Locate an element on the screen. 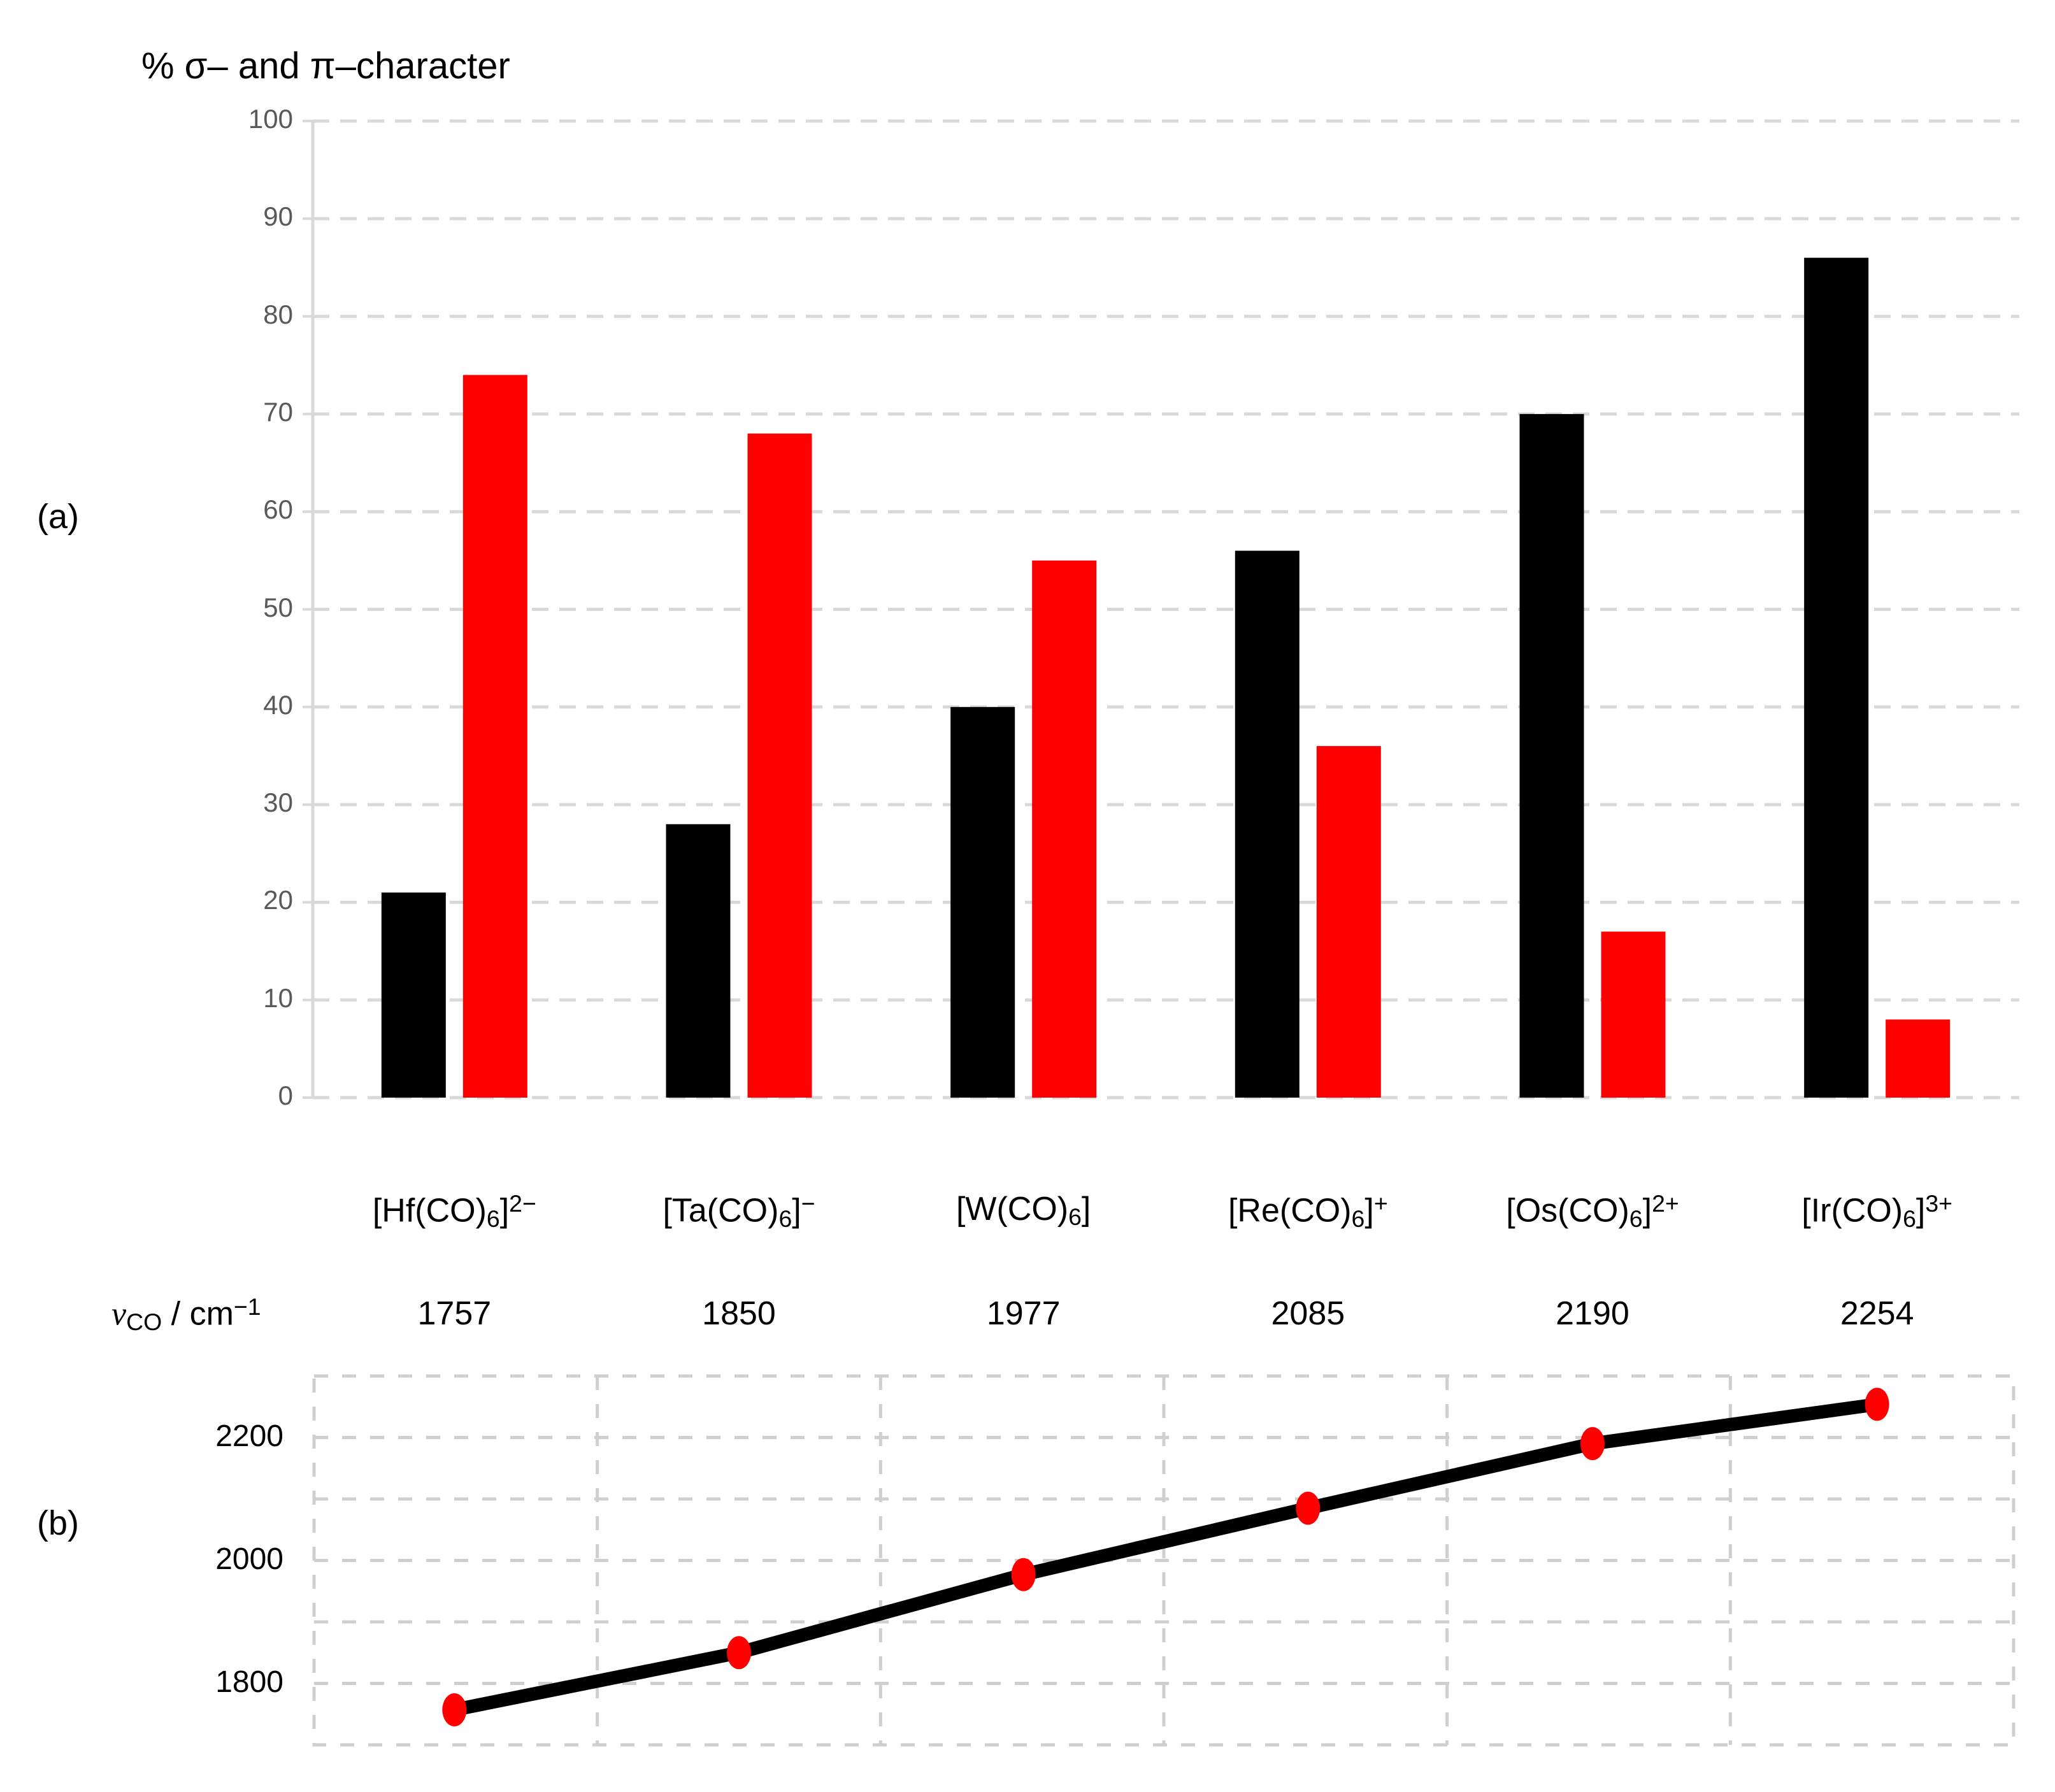 The image size is (2055, 1792). nu-co-value-0: 1757 is located at coordinates (454, 1313).